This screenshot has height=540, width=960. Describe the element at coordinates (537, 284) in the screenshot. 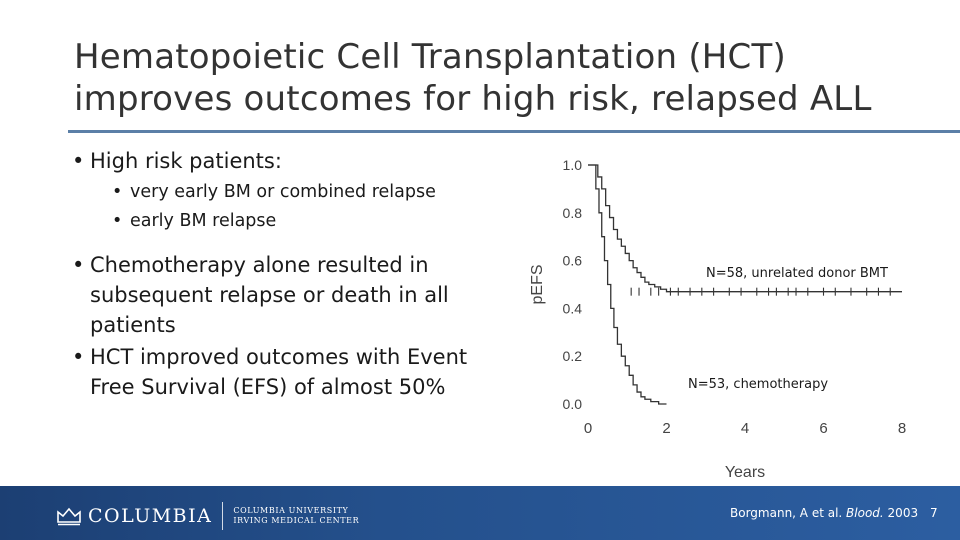

I see `y-axis-label: pEFS` at that location.